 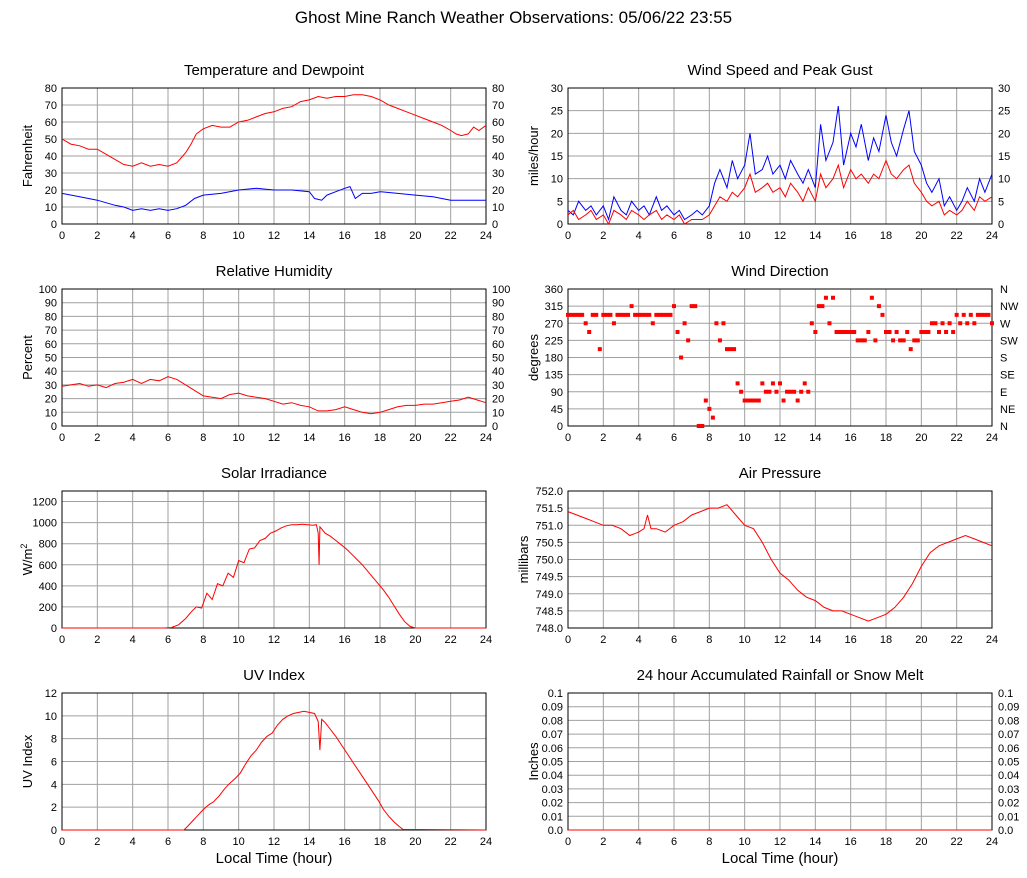 What do you see at coordinates (886, 640) in the screenshot?
I see `pressure-xtick-label: 18` at bounding box center [886, 640].